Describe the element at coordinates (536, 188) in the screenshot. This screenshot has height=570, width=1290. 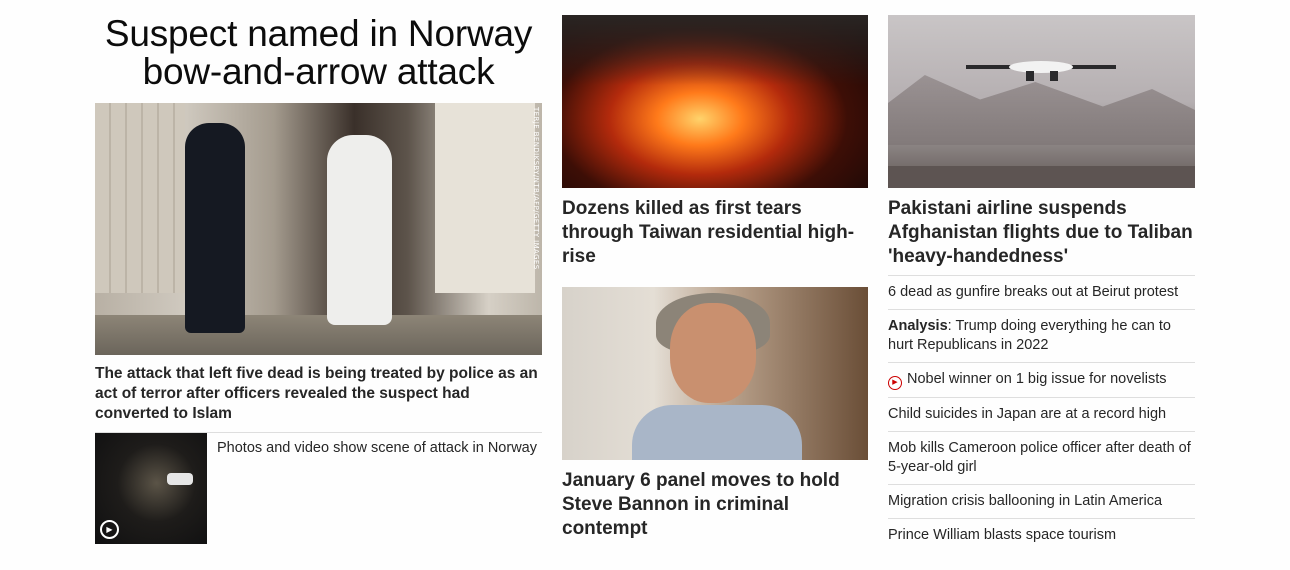
I see `photo-credit: TERJE BENDIKSBY/NTB/AFP/GETTY IMAGES` at that location.